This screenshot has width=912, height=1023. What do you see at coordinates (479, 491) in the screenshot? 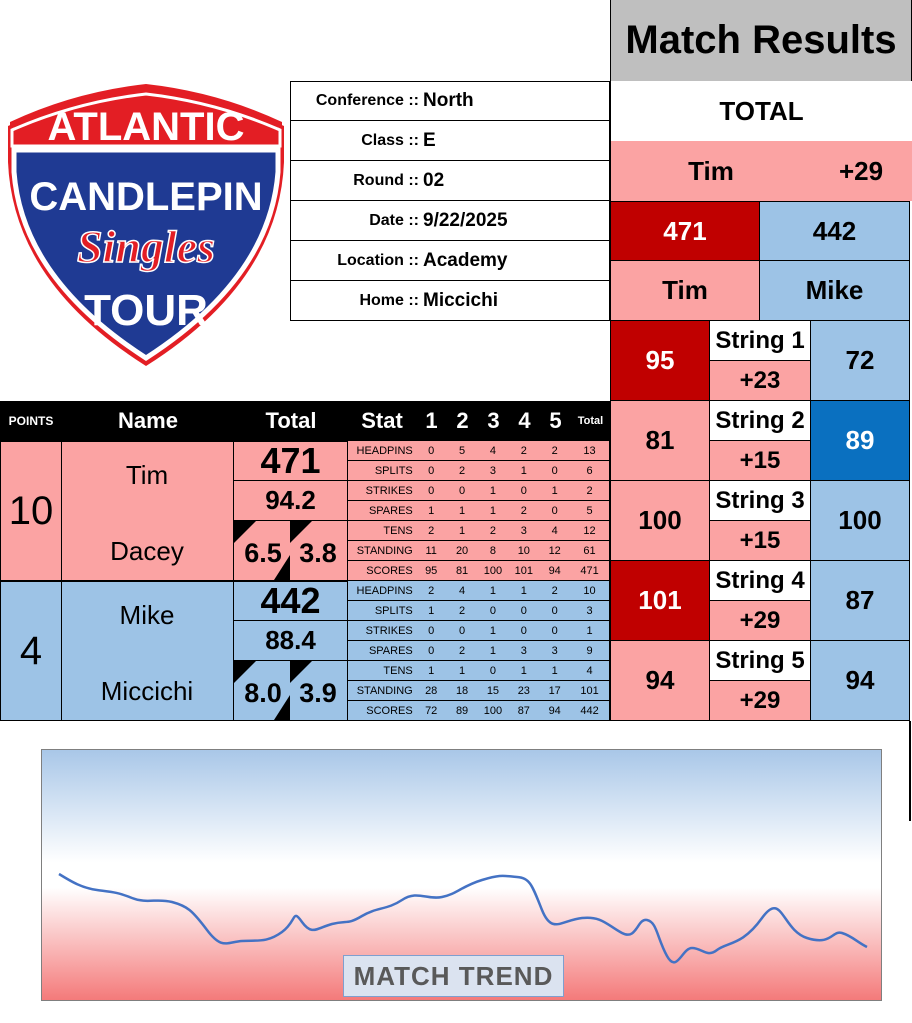
I see `table-row: STRIKES 0 0 1 0 1 2` at bounding box center [479, 491].